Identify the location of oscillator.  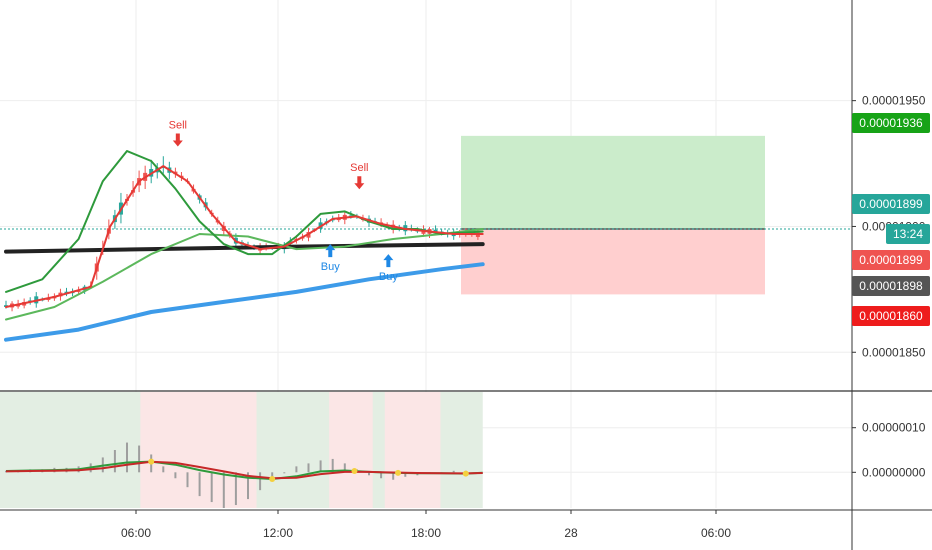
(244, 475).